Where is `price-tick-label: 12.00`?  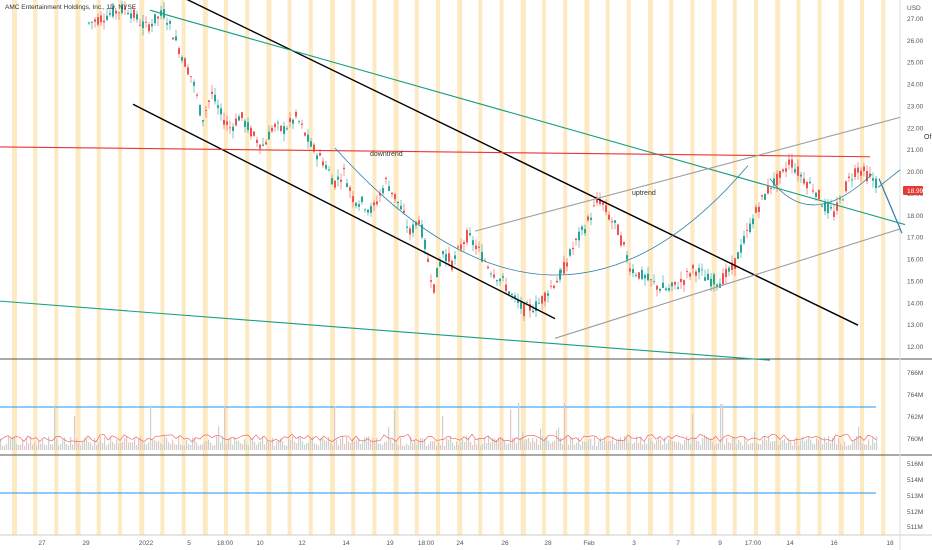 price-tick-label: 12.00 is located at coordinates (915, 347).